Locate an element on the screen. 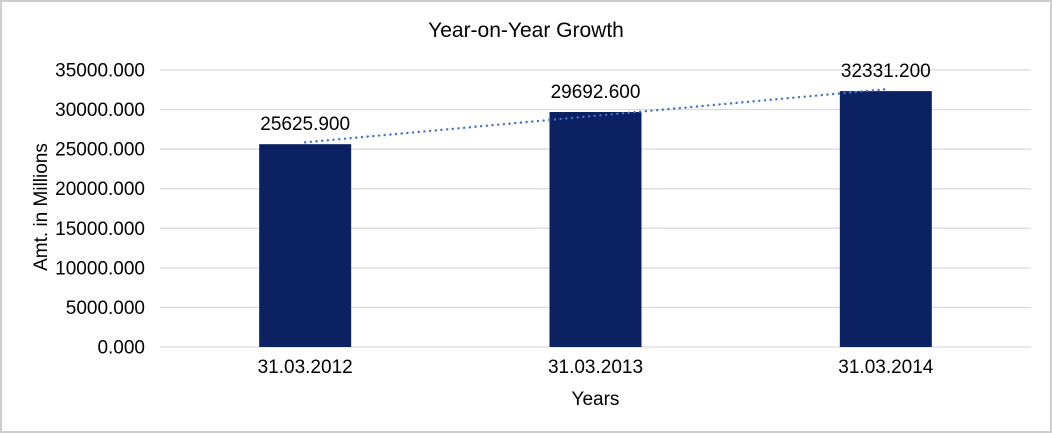 The height and width of the screenshot is (433, 1052). y-tick-label: 30000.000 is located at coordinates (100, 110).